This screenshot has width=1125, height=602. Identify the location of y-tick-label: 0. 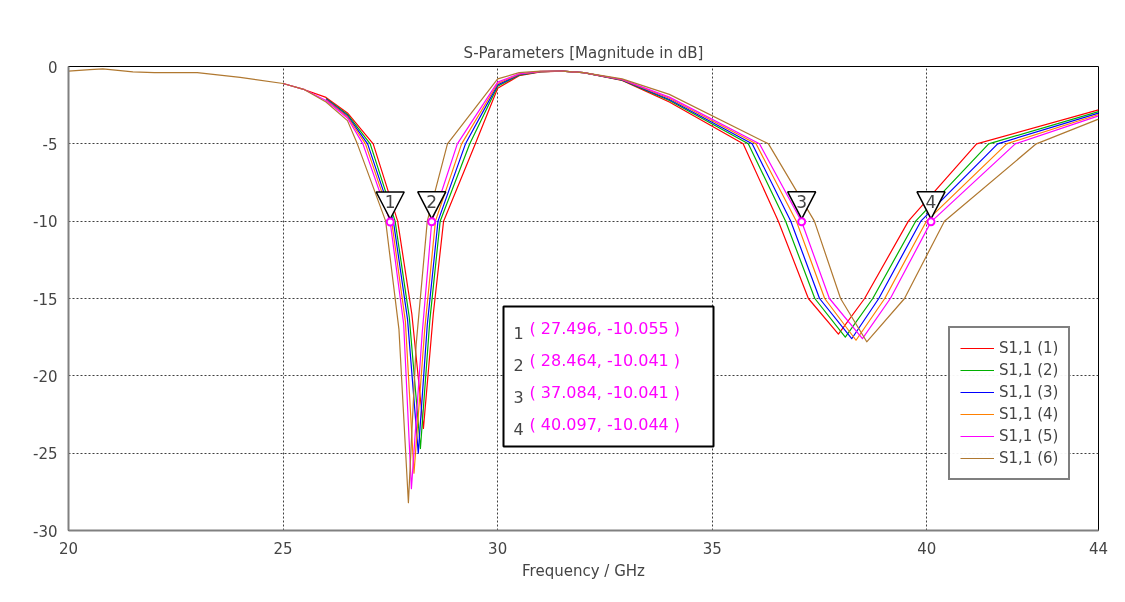
(52, 67).